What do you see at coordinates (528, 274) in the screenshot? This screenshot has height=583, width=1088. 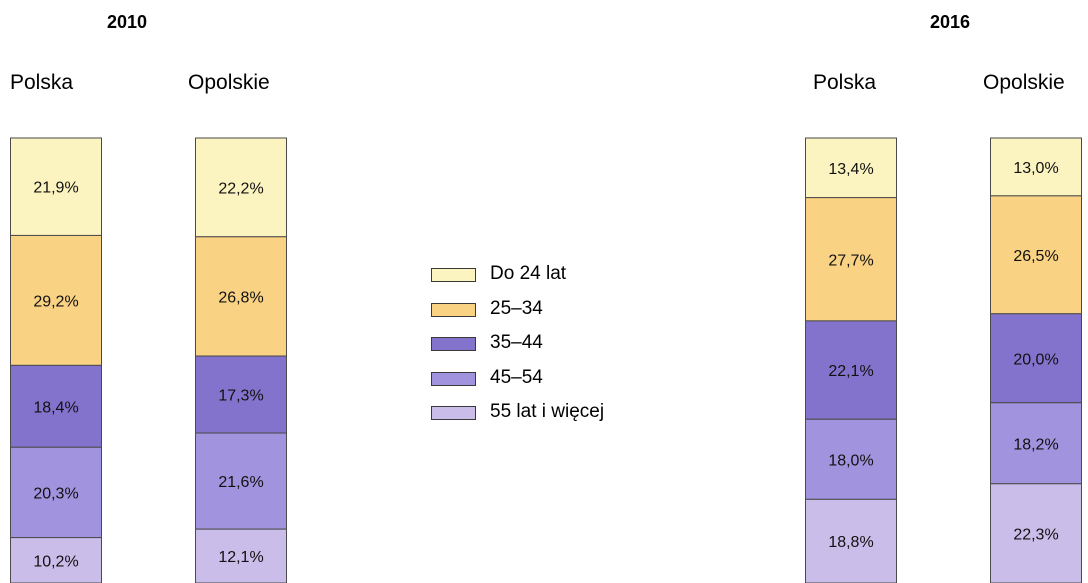 I see `legend-label: Do 24 lat` at bounding box center [528, 274].